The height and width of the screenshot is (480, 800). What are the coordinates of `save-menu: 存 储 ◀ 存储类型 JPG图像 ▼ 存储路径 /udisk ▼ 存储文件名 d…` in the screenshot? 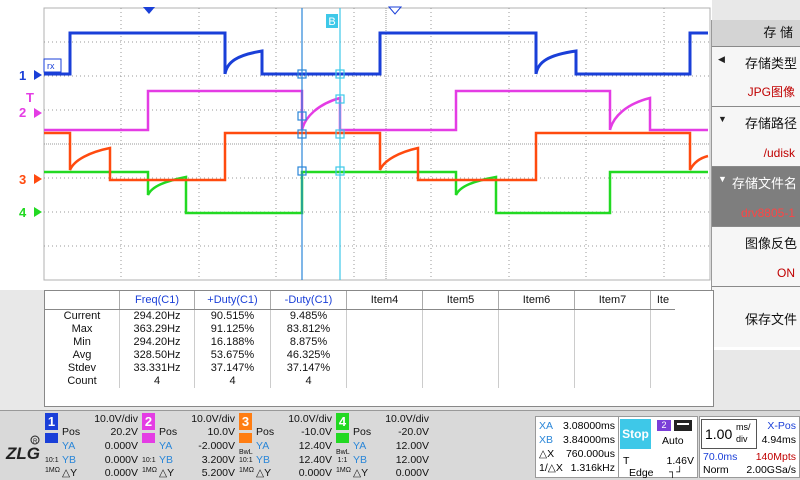 It's located at (755, 185).